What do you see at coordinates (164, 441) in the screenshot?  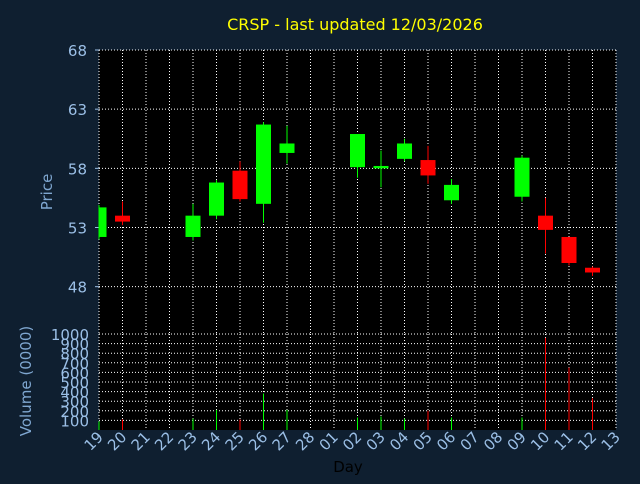 I see `x-tick-label: 22` at bounding box center [164, 441].